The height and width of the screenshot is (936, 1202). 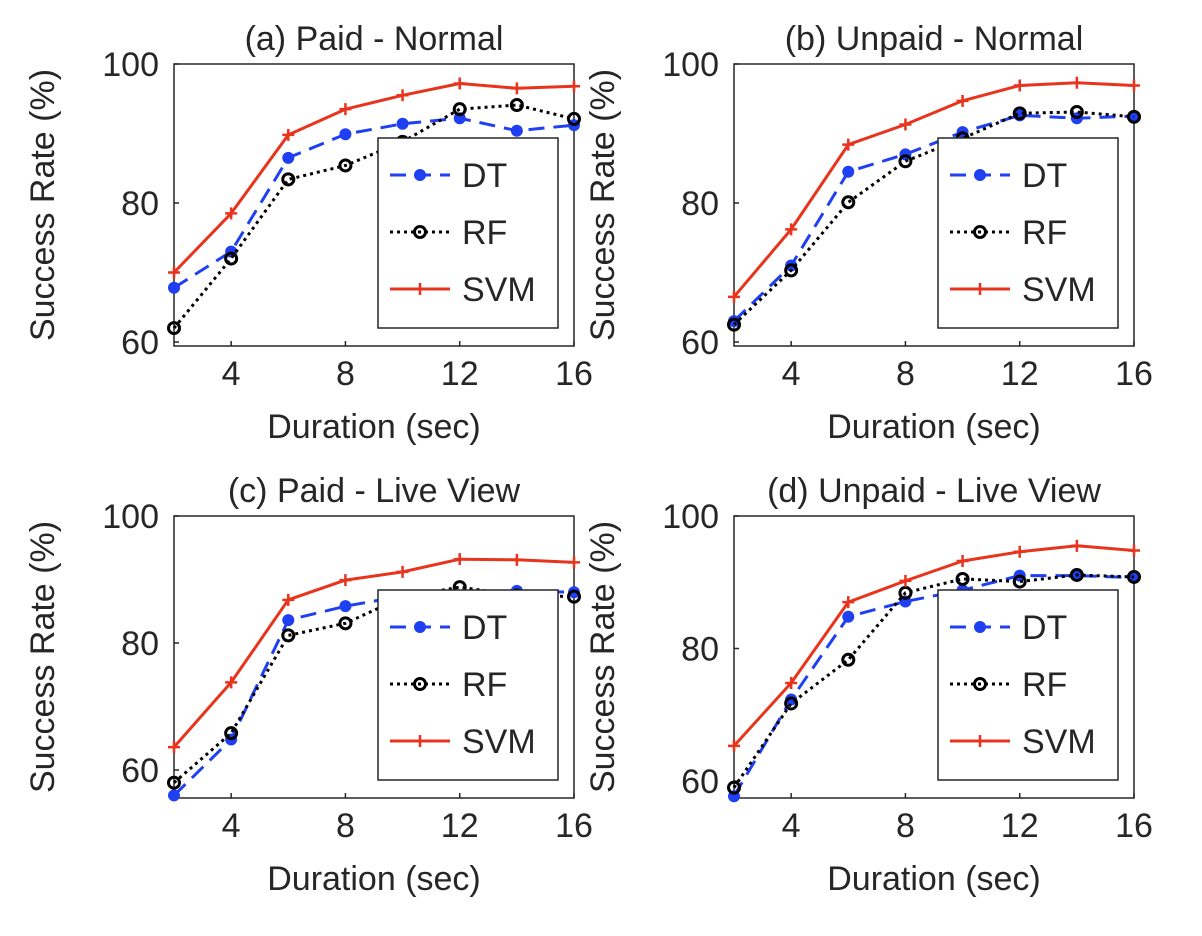 What do you see at coordinates (934, 491) in the screenshot?
I see `chart-title: (d) Unpaid - Live View` at bounding box center [934, 491].